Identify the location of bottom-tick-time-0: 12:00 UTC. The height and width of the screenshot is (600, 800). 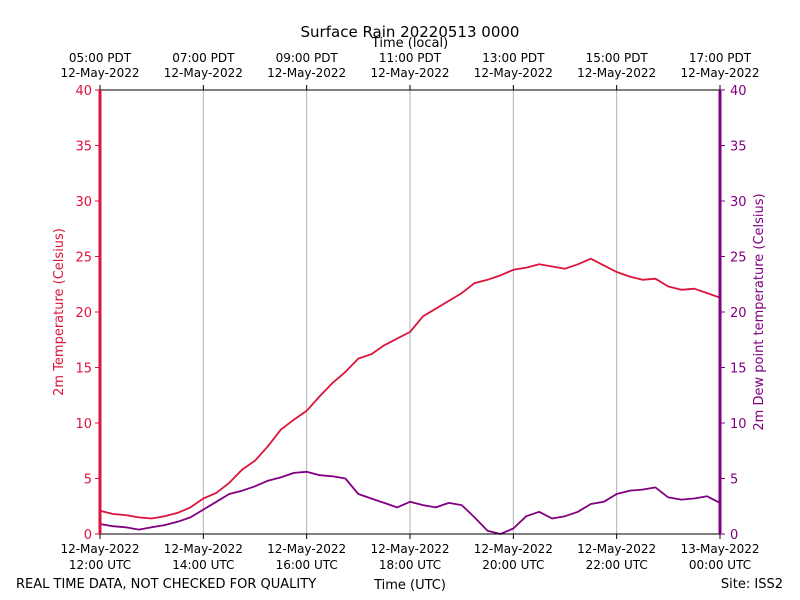
(100, 565).